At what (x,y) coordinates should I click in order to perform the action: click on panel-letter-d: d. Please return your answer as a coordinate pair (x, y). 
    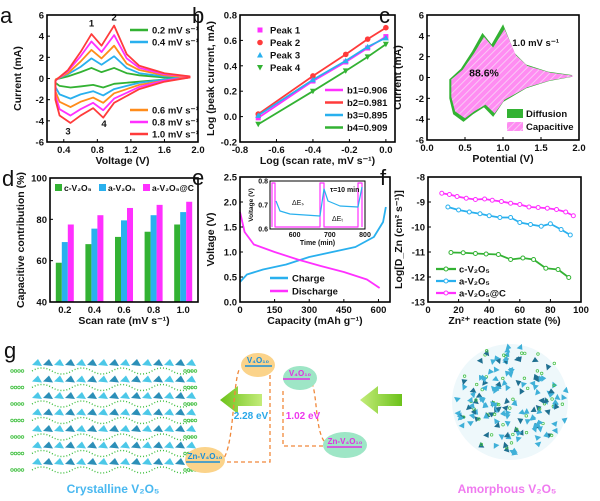
    Looking at the image, I should click on (8, 178).